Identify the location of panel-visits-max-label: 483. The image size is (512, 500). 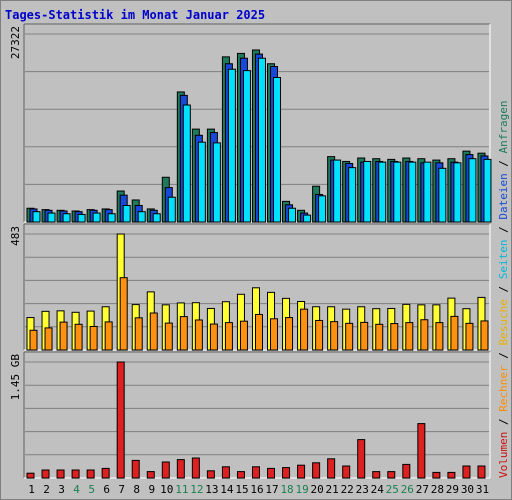
(15, 236).